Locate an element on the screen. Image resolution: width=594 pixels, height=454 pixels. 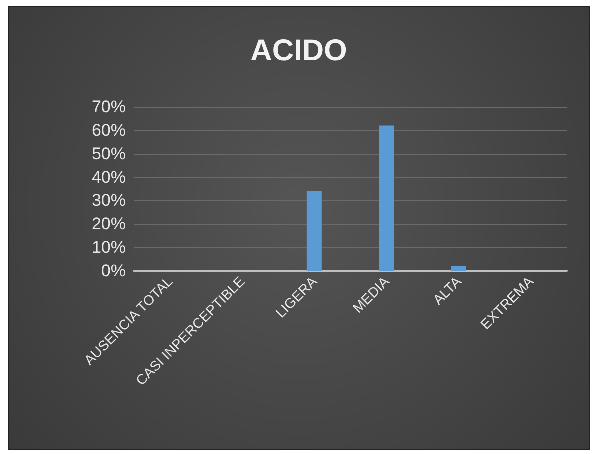
y-tick-label: 0% is located at coordinates (113, 271).